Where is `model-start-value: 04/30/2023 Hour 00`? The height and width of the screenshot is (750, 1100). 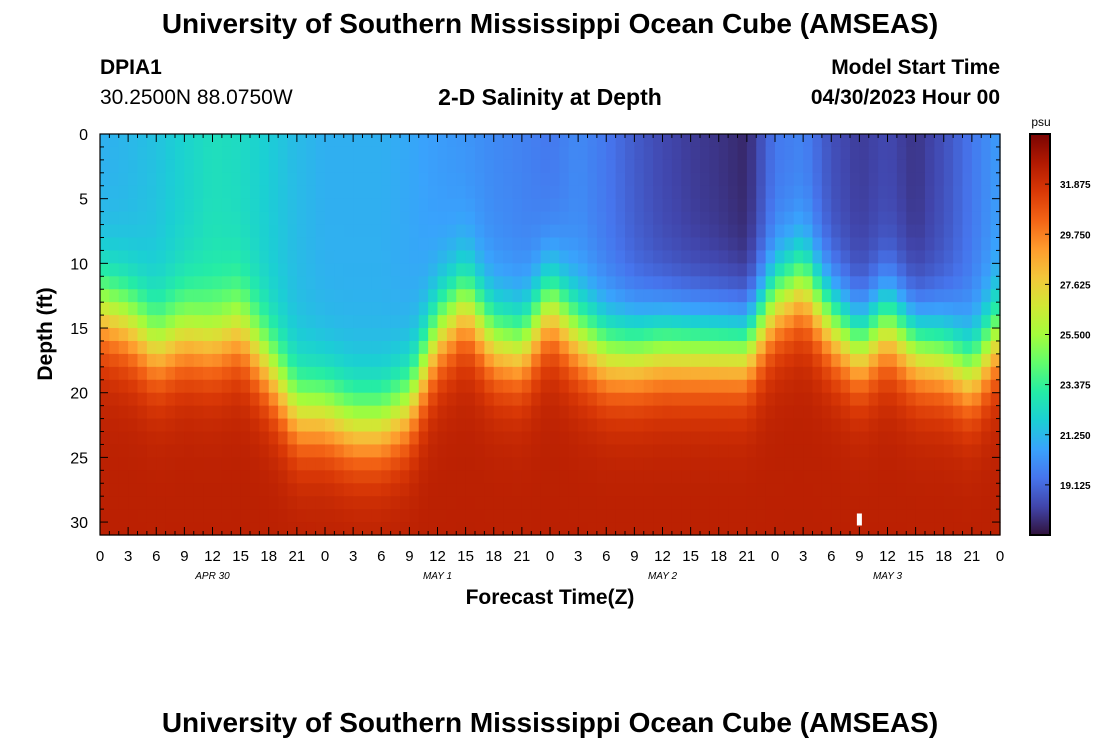 model-start-value: 04/30/2023 Hour 00 is located at coordinates (905, 97).